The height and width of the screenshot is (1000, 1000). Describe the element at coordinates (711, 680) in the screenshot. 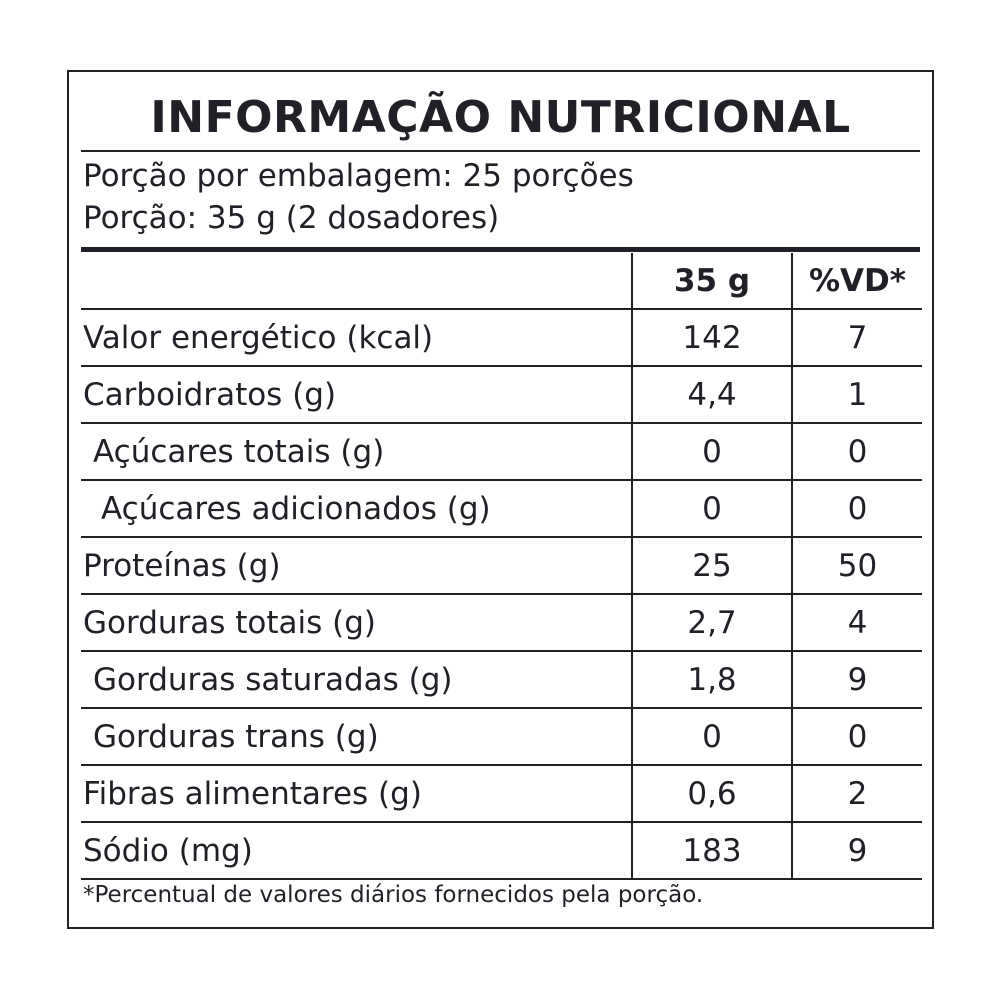

I see `nutrient-amount: 1,8` at that location.